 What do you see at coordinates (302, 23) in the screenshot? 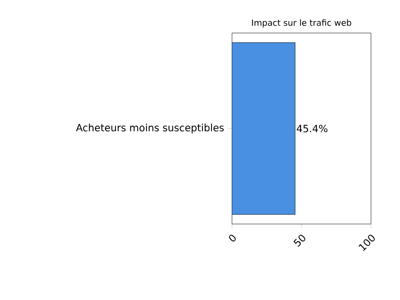
I see `chart-title: Impact sur le trafic web` at bounding box center [302, 23].